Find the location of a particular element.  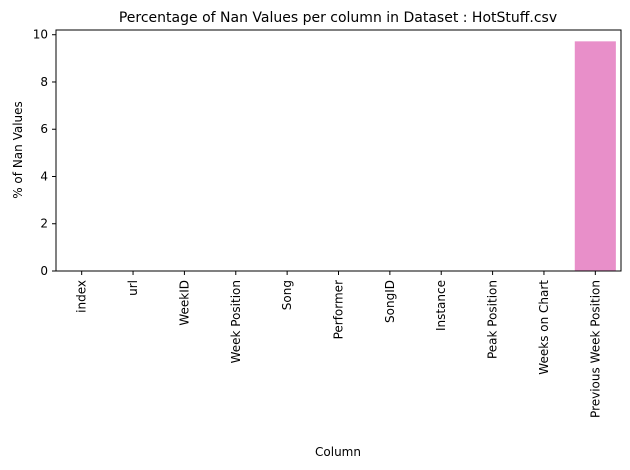

x-tick-label: Performer is located at coordinates (339, 309).